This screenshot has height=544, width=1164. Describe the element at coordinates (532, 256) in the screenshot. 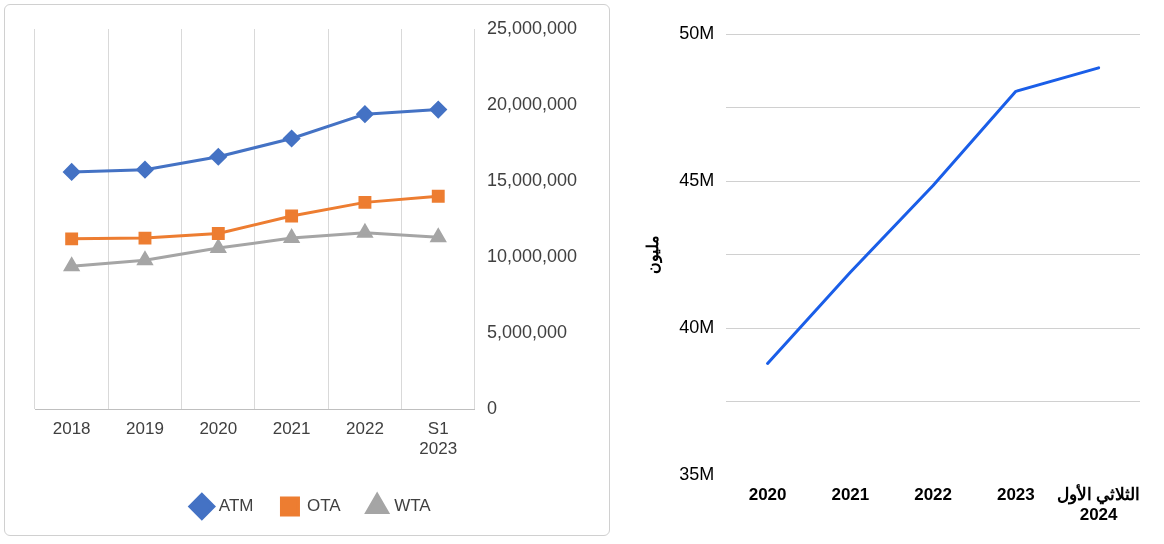

I see `y-tick-label: 10,000,000` at that location.